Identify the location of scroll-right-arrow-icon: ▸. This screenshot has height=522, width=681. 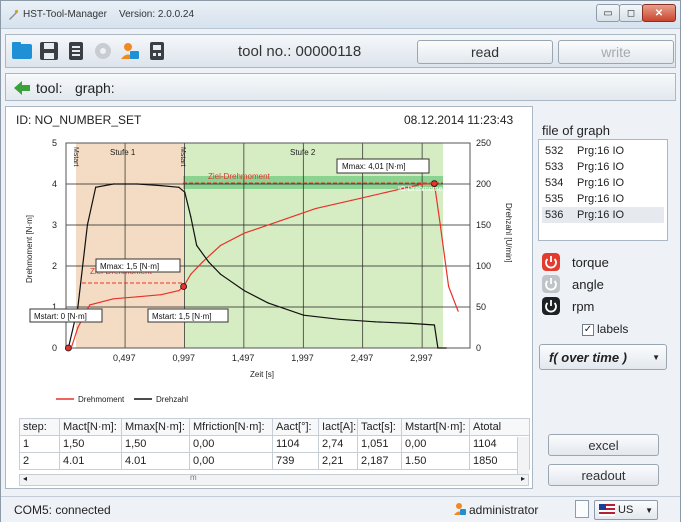
(522, 478).